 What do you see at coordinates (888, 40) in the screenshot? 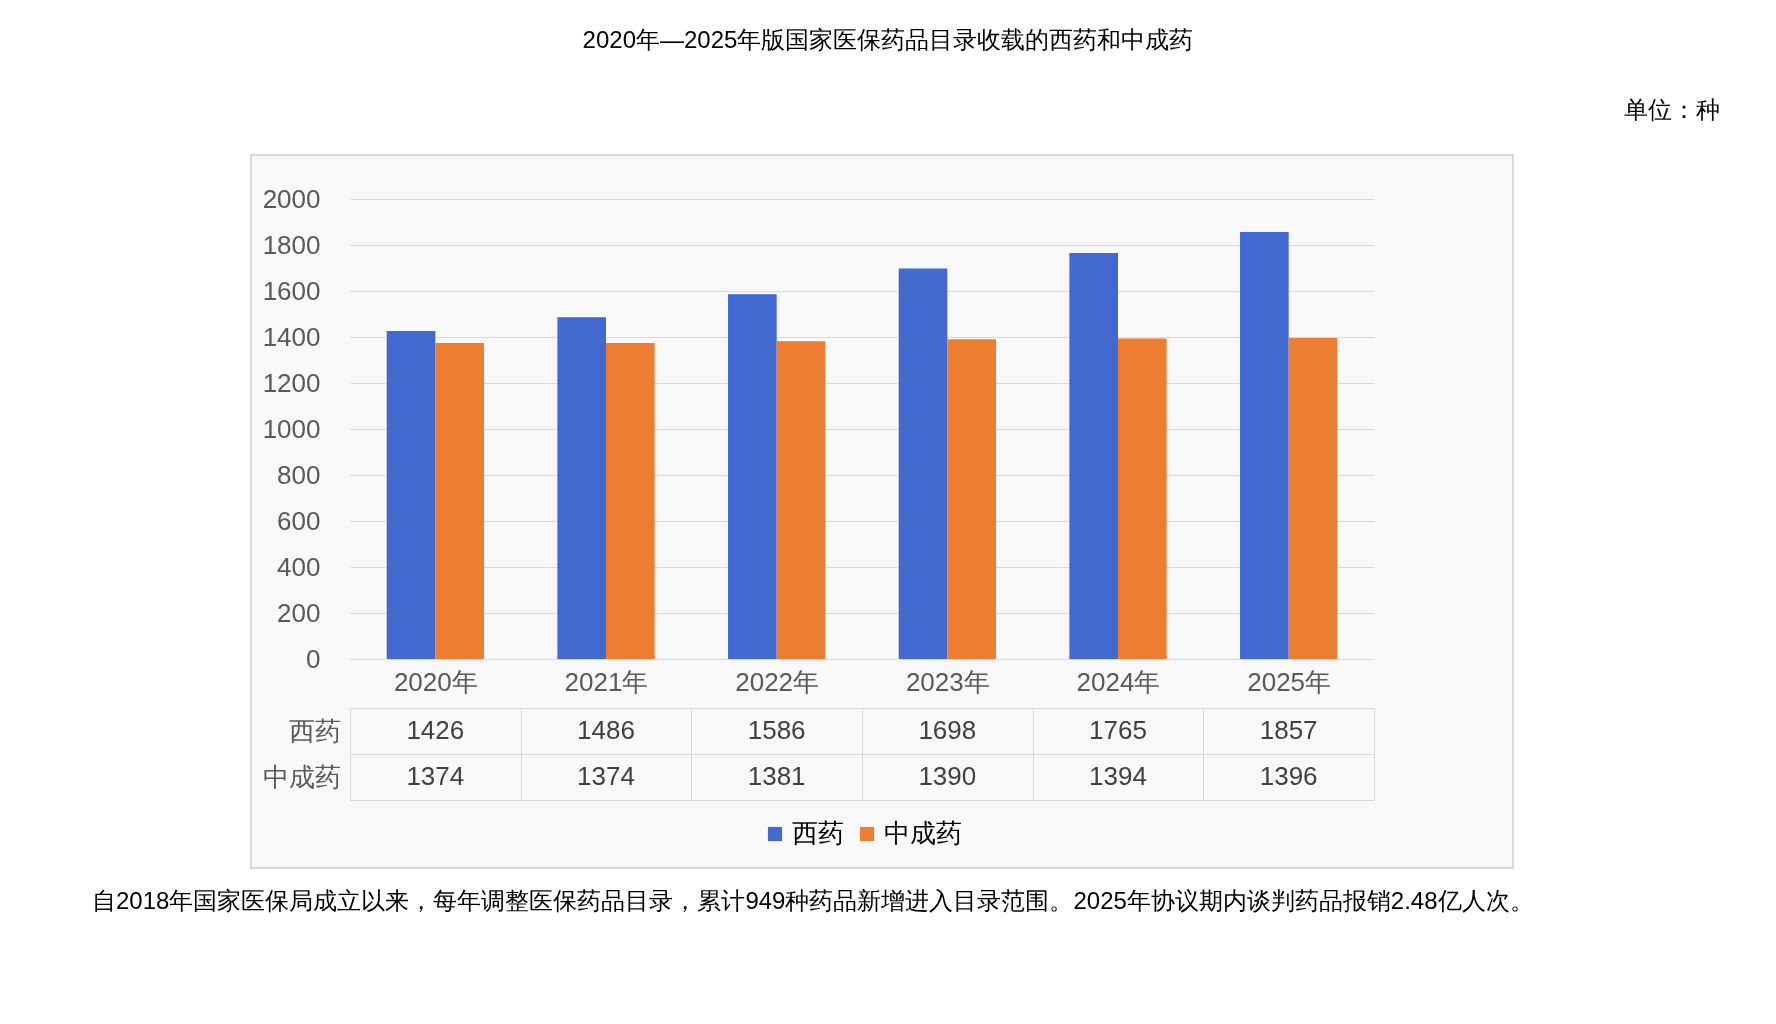
I see `chart-title: 2020年—2025年版国家医保药品目录收载的西药和中成药` at bounding box center [888, 40].